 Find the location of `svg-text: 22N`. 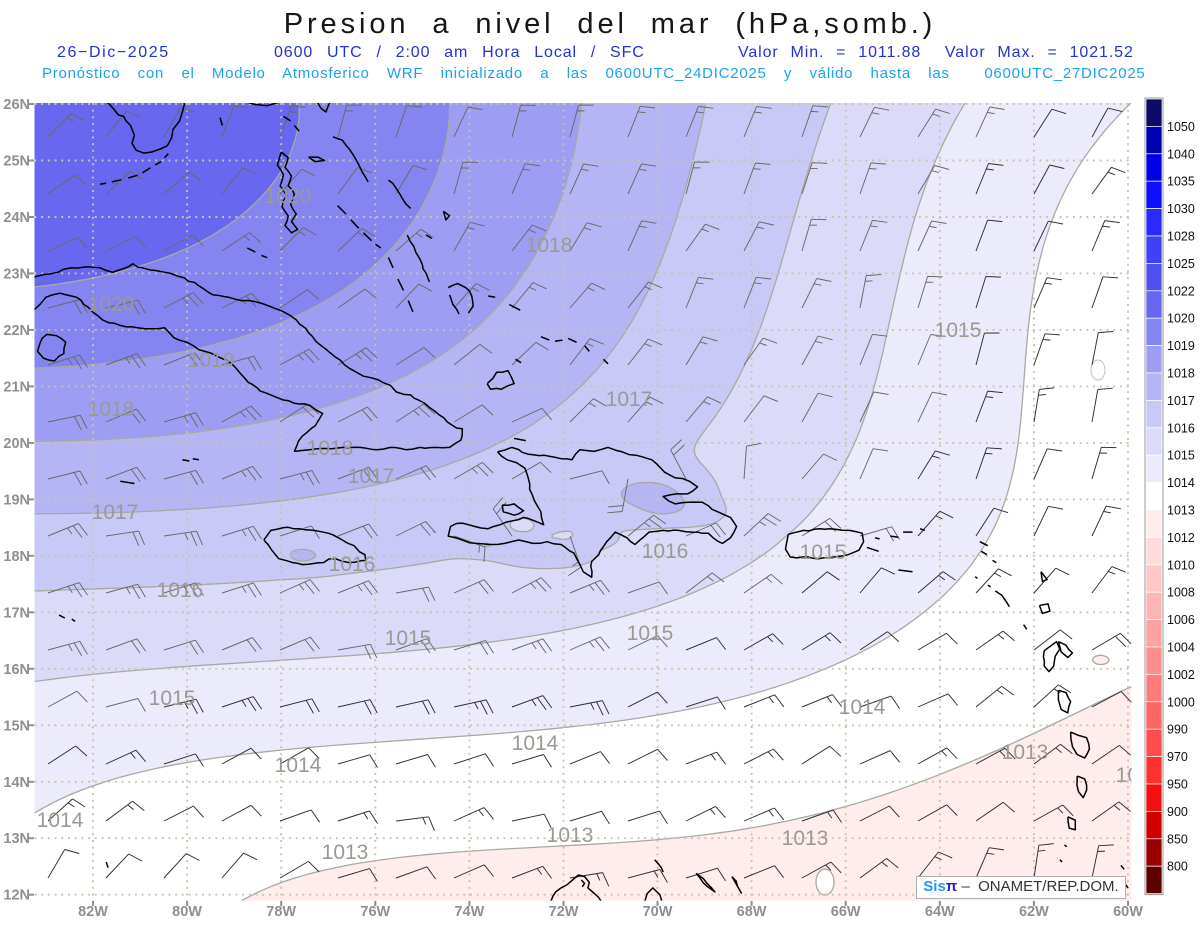

svg-text: 22N is located at coordinates (16, 331).